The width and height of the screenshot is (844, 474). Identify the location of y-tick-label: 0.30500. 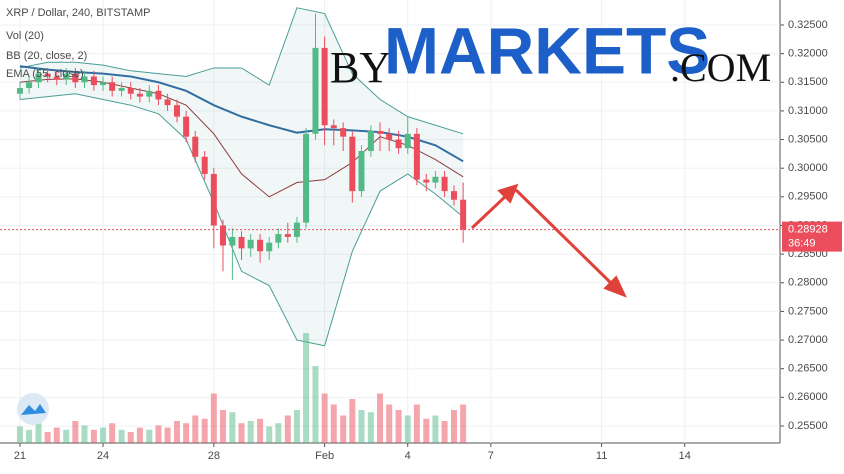
(808, 139).